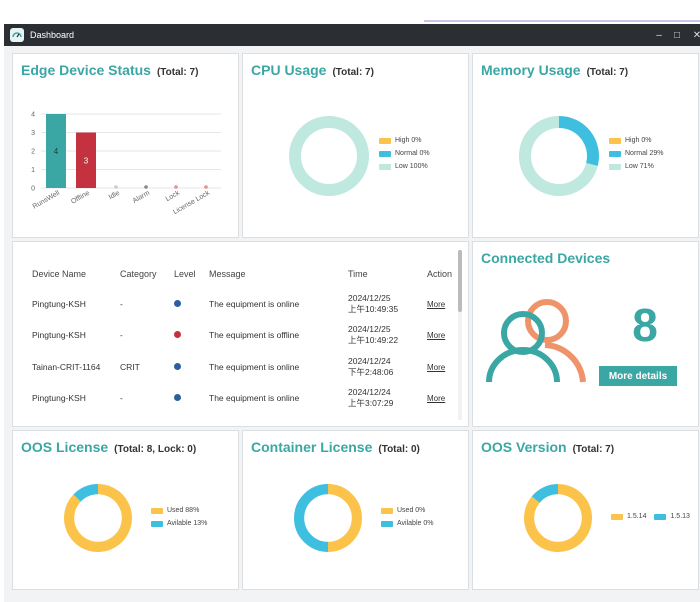 The image size is (700, 602). What do you see at coordinates (546, 258) in the screenshot?
I see `connected-devices-title: Connected Devices` at bounding box center [546, 258].